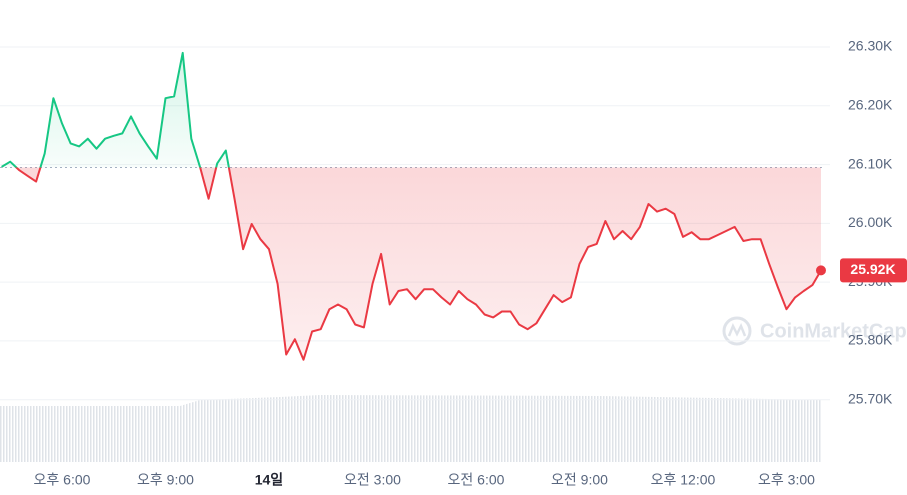 The image size is (907, 495). I want to click on price-label-box, so click(873, 270).